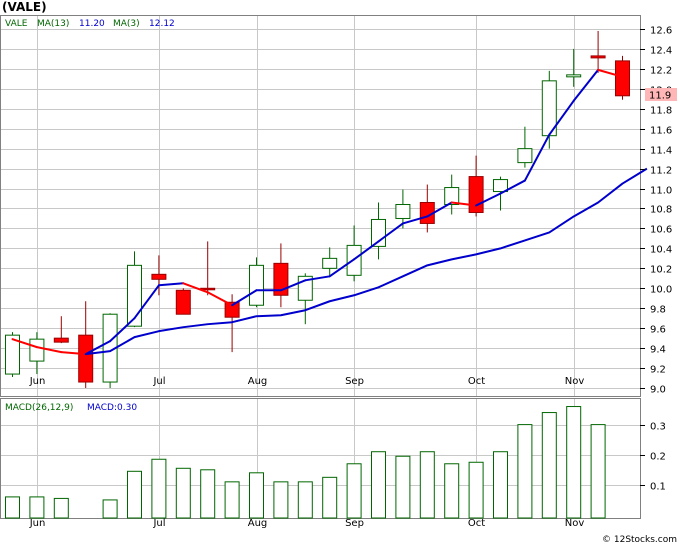 The image size is (680, 550). What do you see at coordinates (661, 250) in the screenshot?
I see `price-tick-label: 10.4` at bounding box center [661, 250].